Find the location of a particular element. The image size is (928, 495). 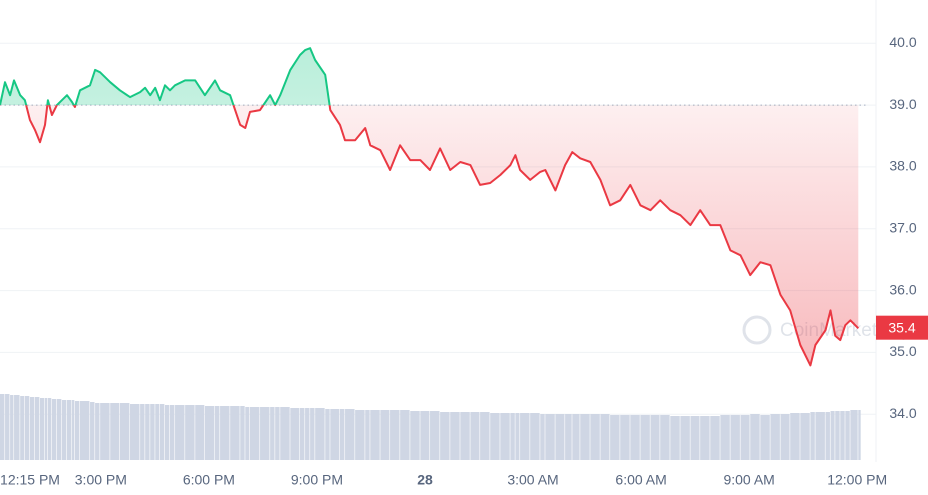

volume is located at coordinates (430, 427).